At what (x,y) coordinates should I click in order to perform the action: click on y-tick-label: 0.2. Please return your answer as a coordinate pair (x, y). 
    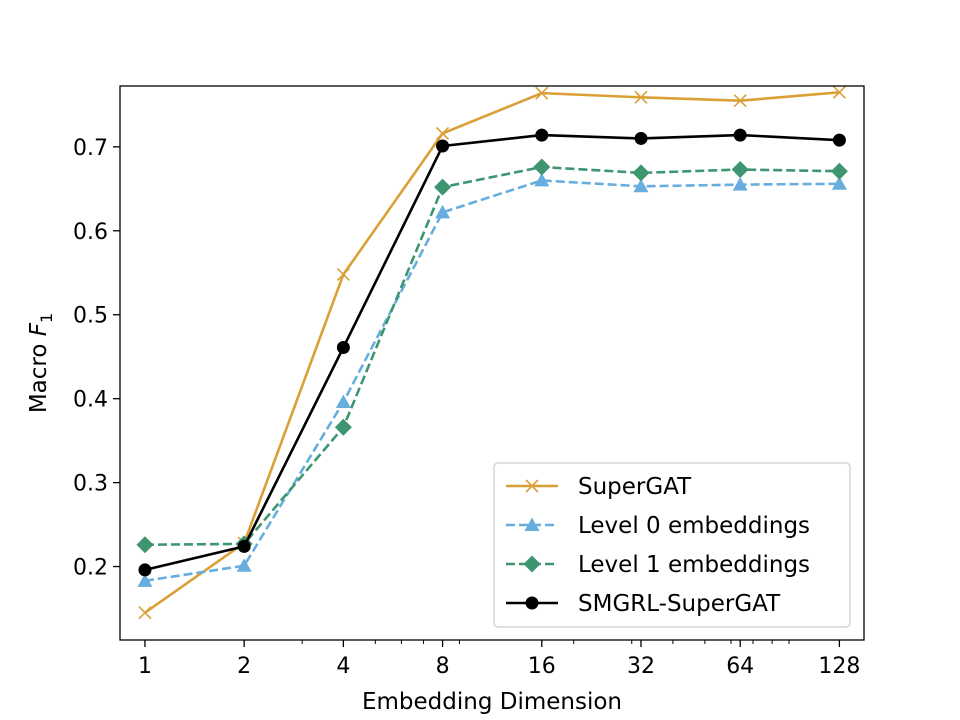
    Looking at the image, I should click on (90, 568).